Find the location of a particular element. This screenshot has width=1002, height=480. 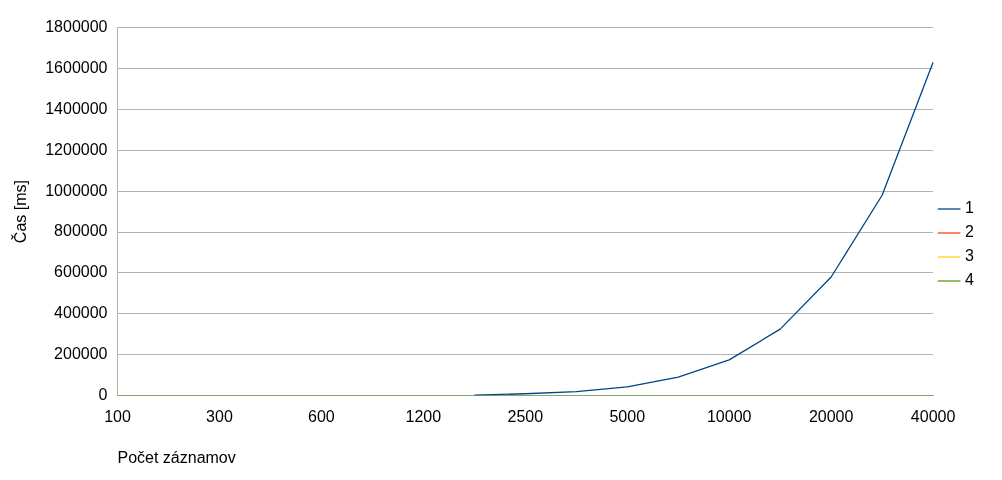

legend-label: 4 is located at coordinates (970, 280).